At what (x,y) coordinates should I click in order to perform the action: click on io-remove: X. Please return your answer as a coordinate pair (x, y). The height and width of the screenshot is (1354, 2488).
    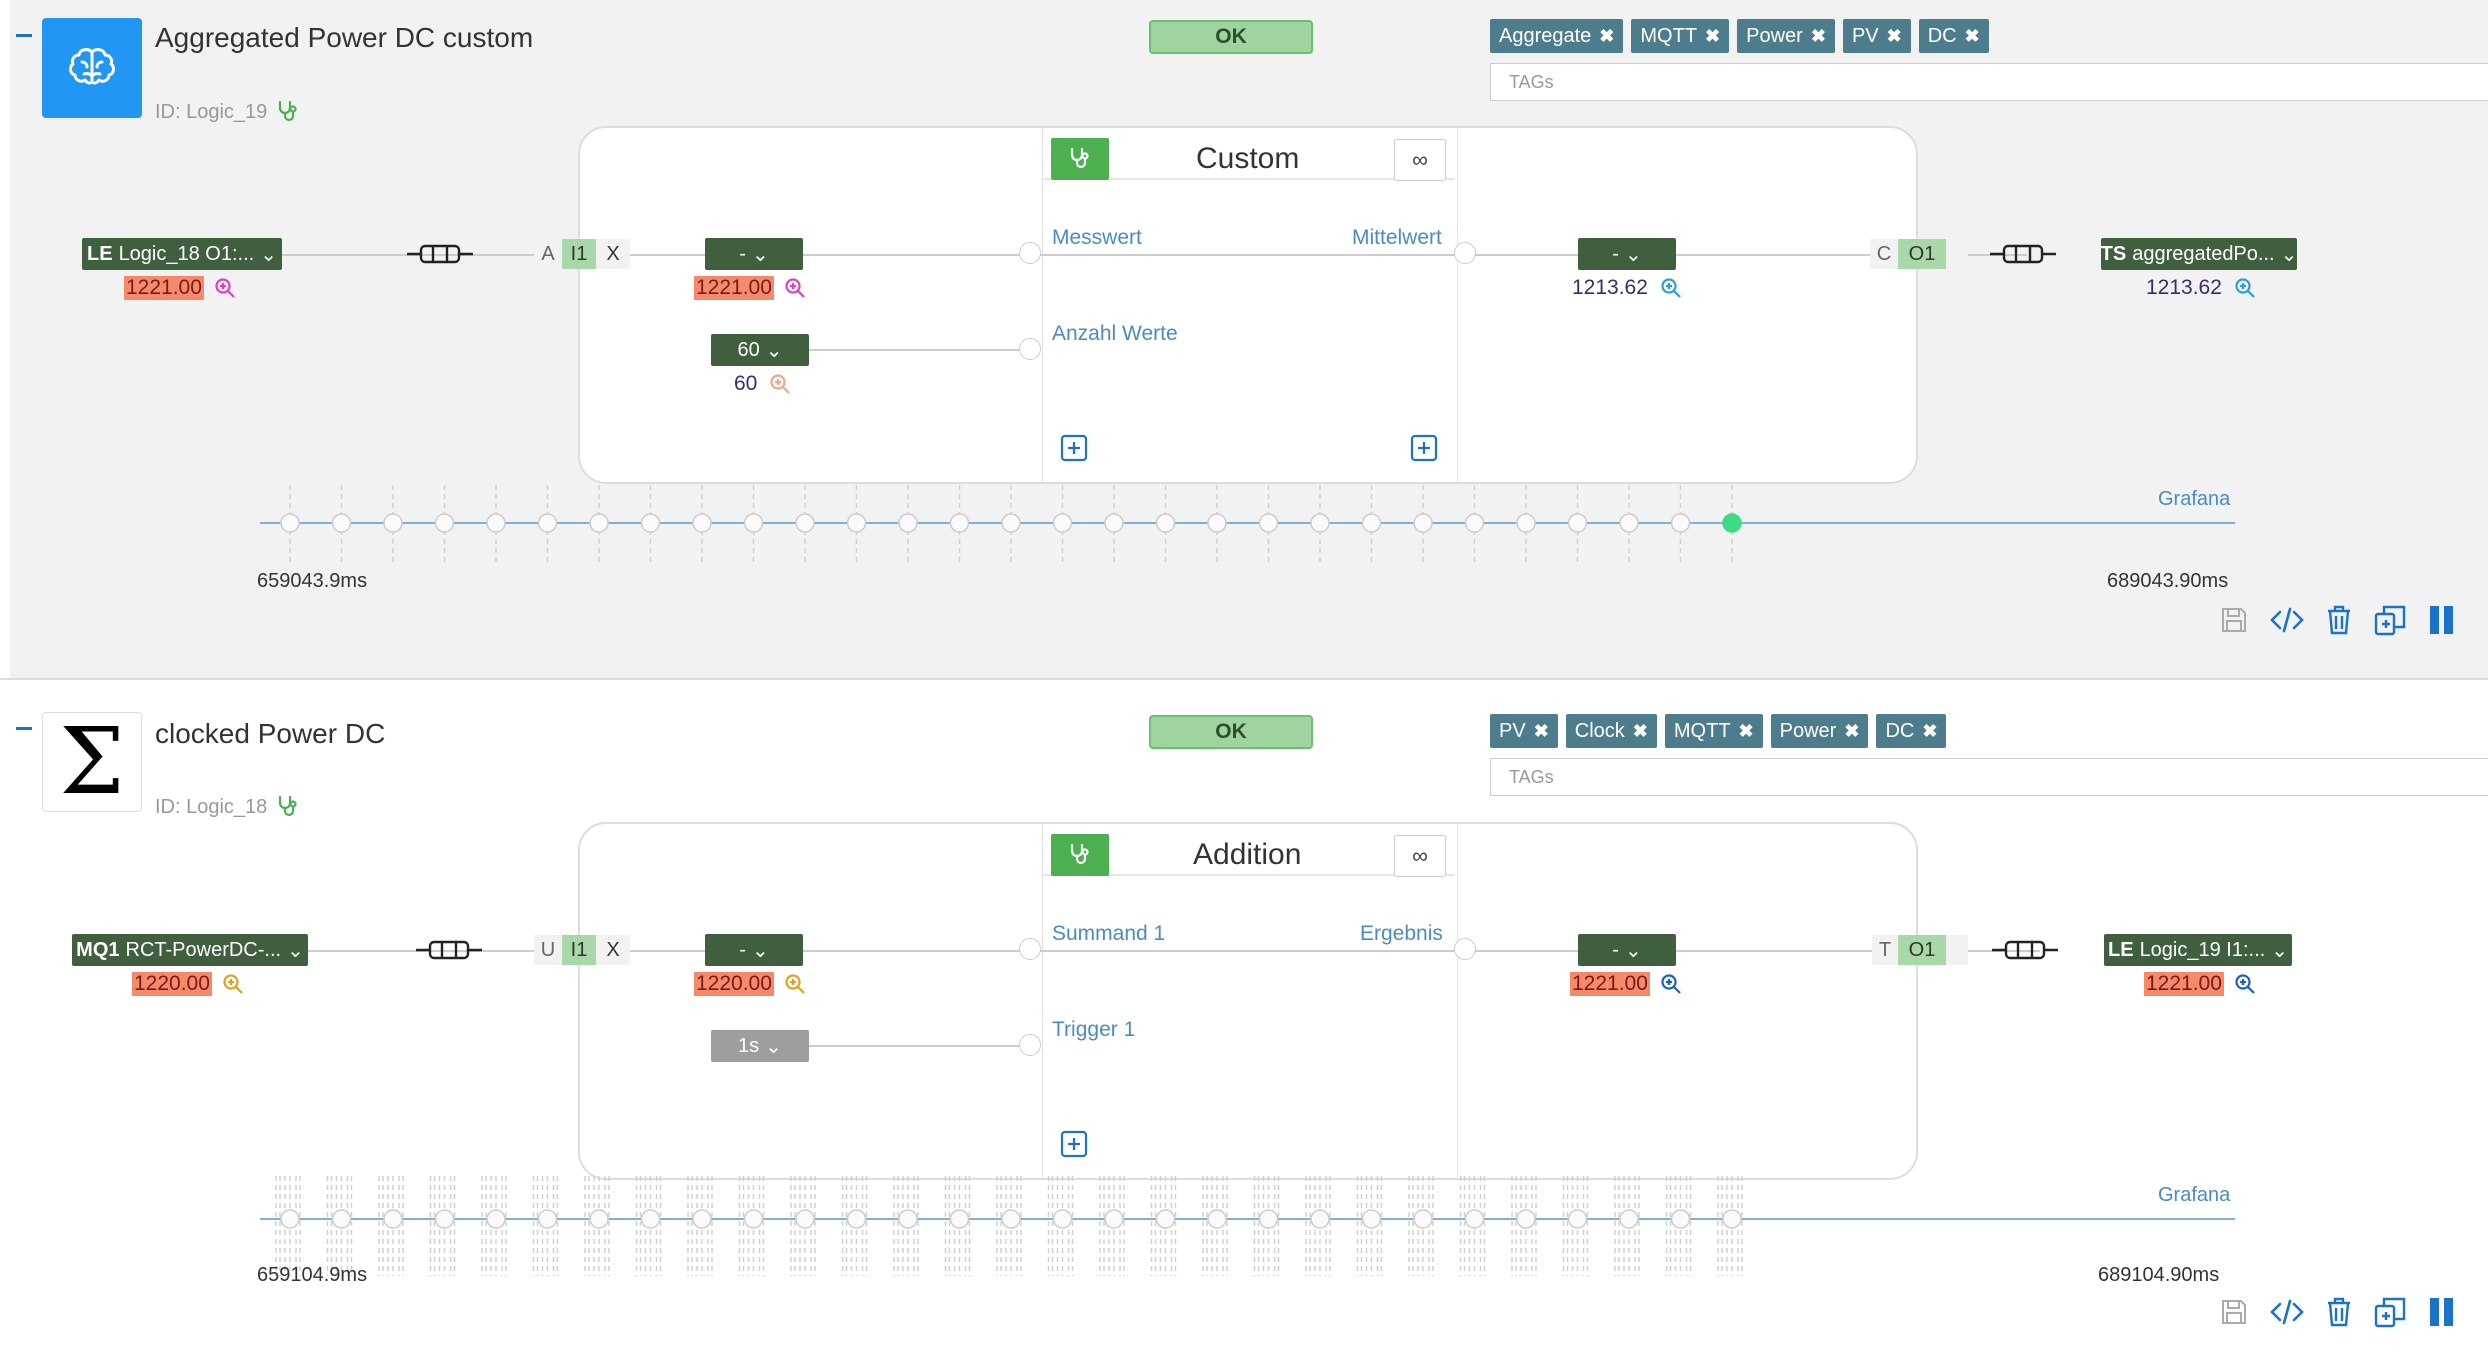
    Looking at the image, I should click on (613, 254).